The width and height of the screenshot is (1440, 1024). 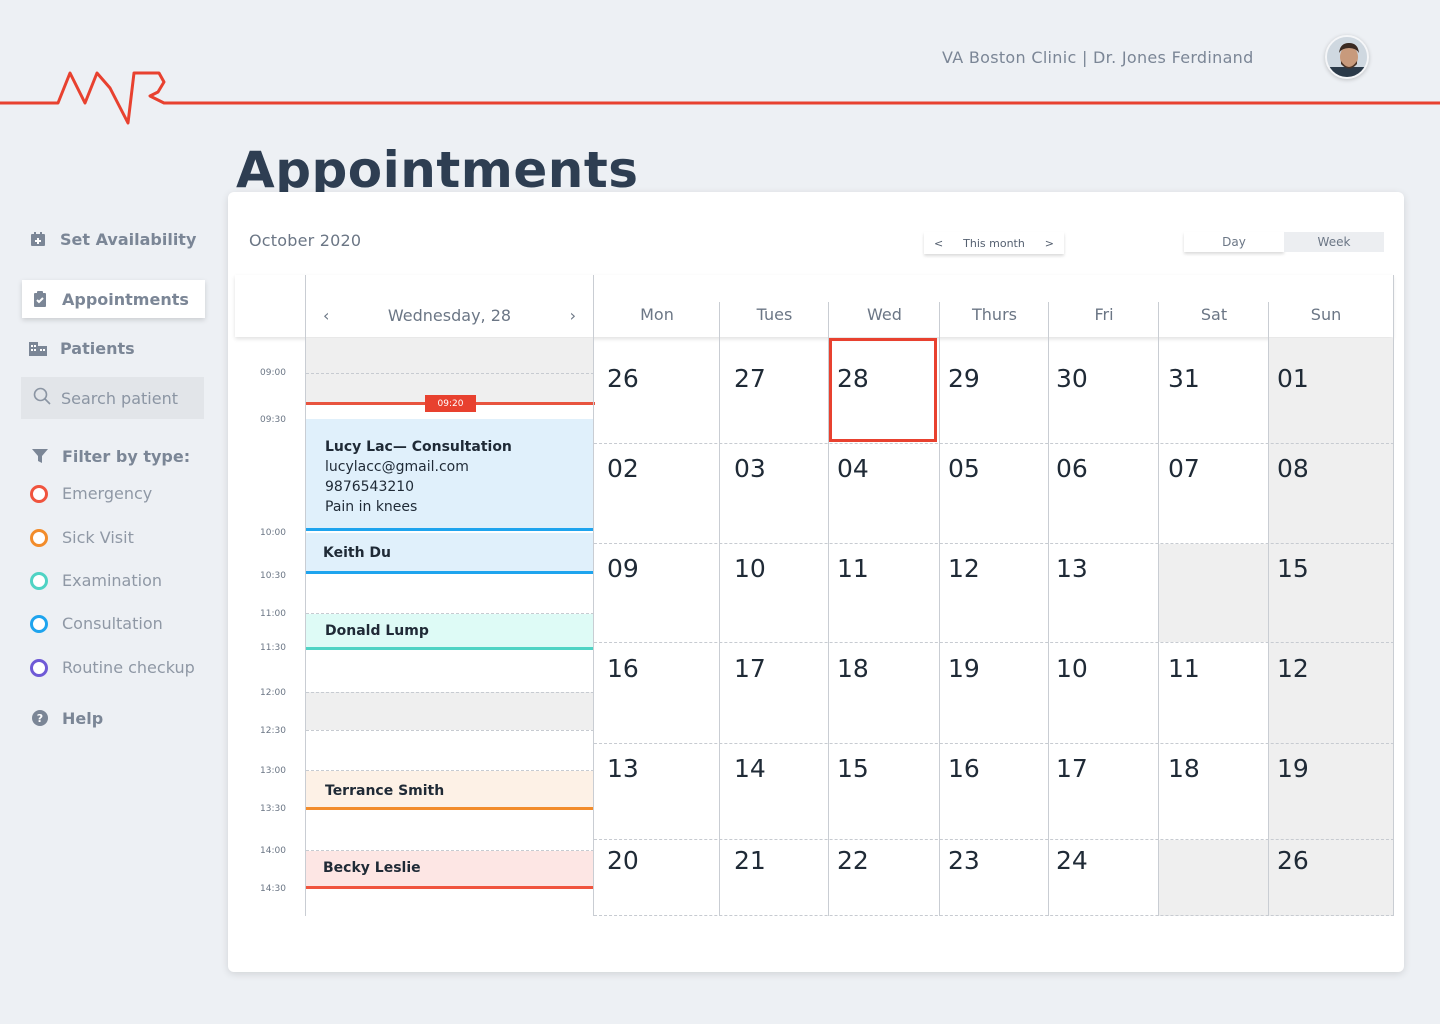 What do you see at coordinates (774, 314) in the screenshot?
I see `weekday-header: Tues` at bounding box center [774, 314].